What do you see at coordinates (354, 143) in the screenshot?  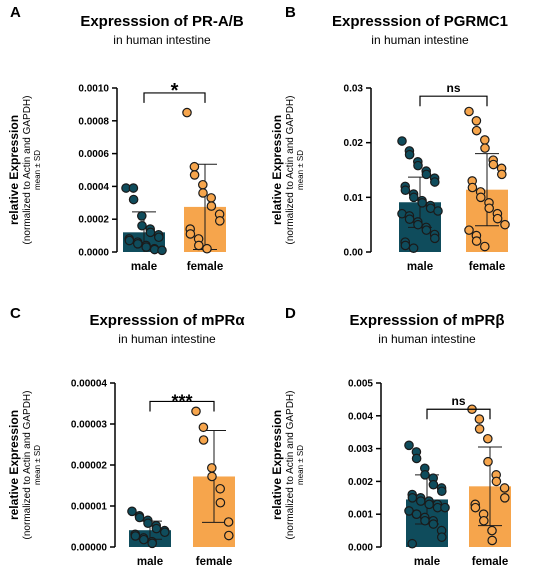 I see `y-tick-label: 0.02` at bounding box center [354, 143].